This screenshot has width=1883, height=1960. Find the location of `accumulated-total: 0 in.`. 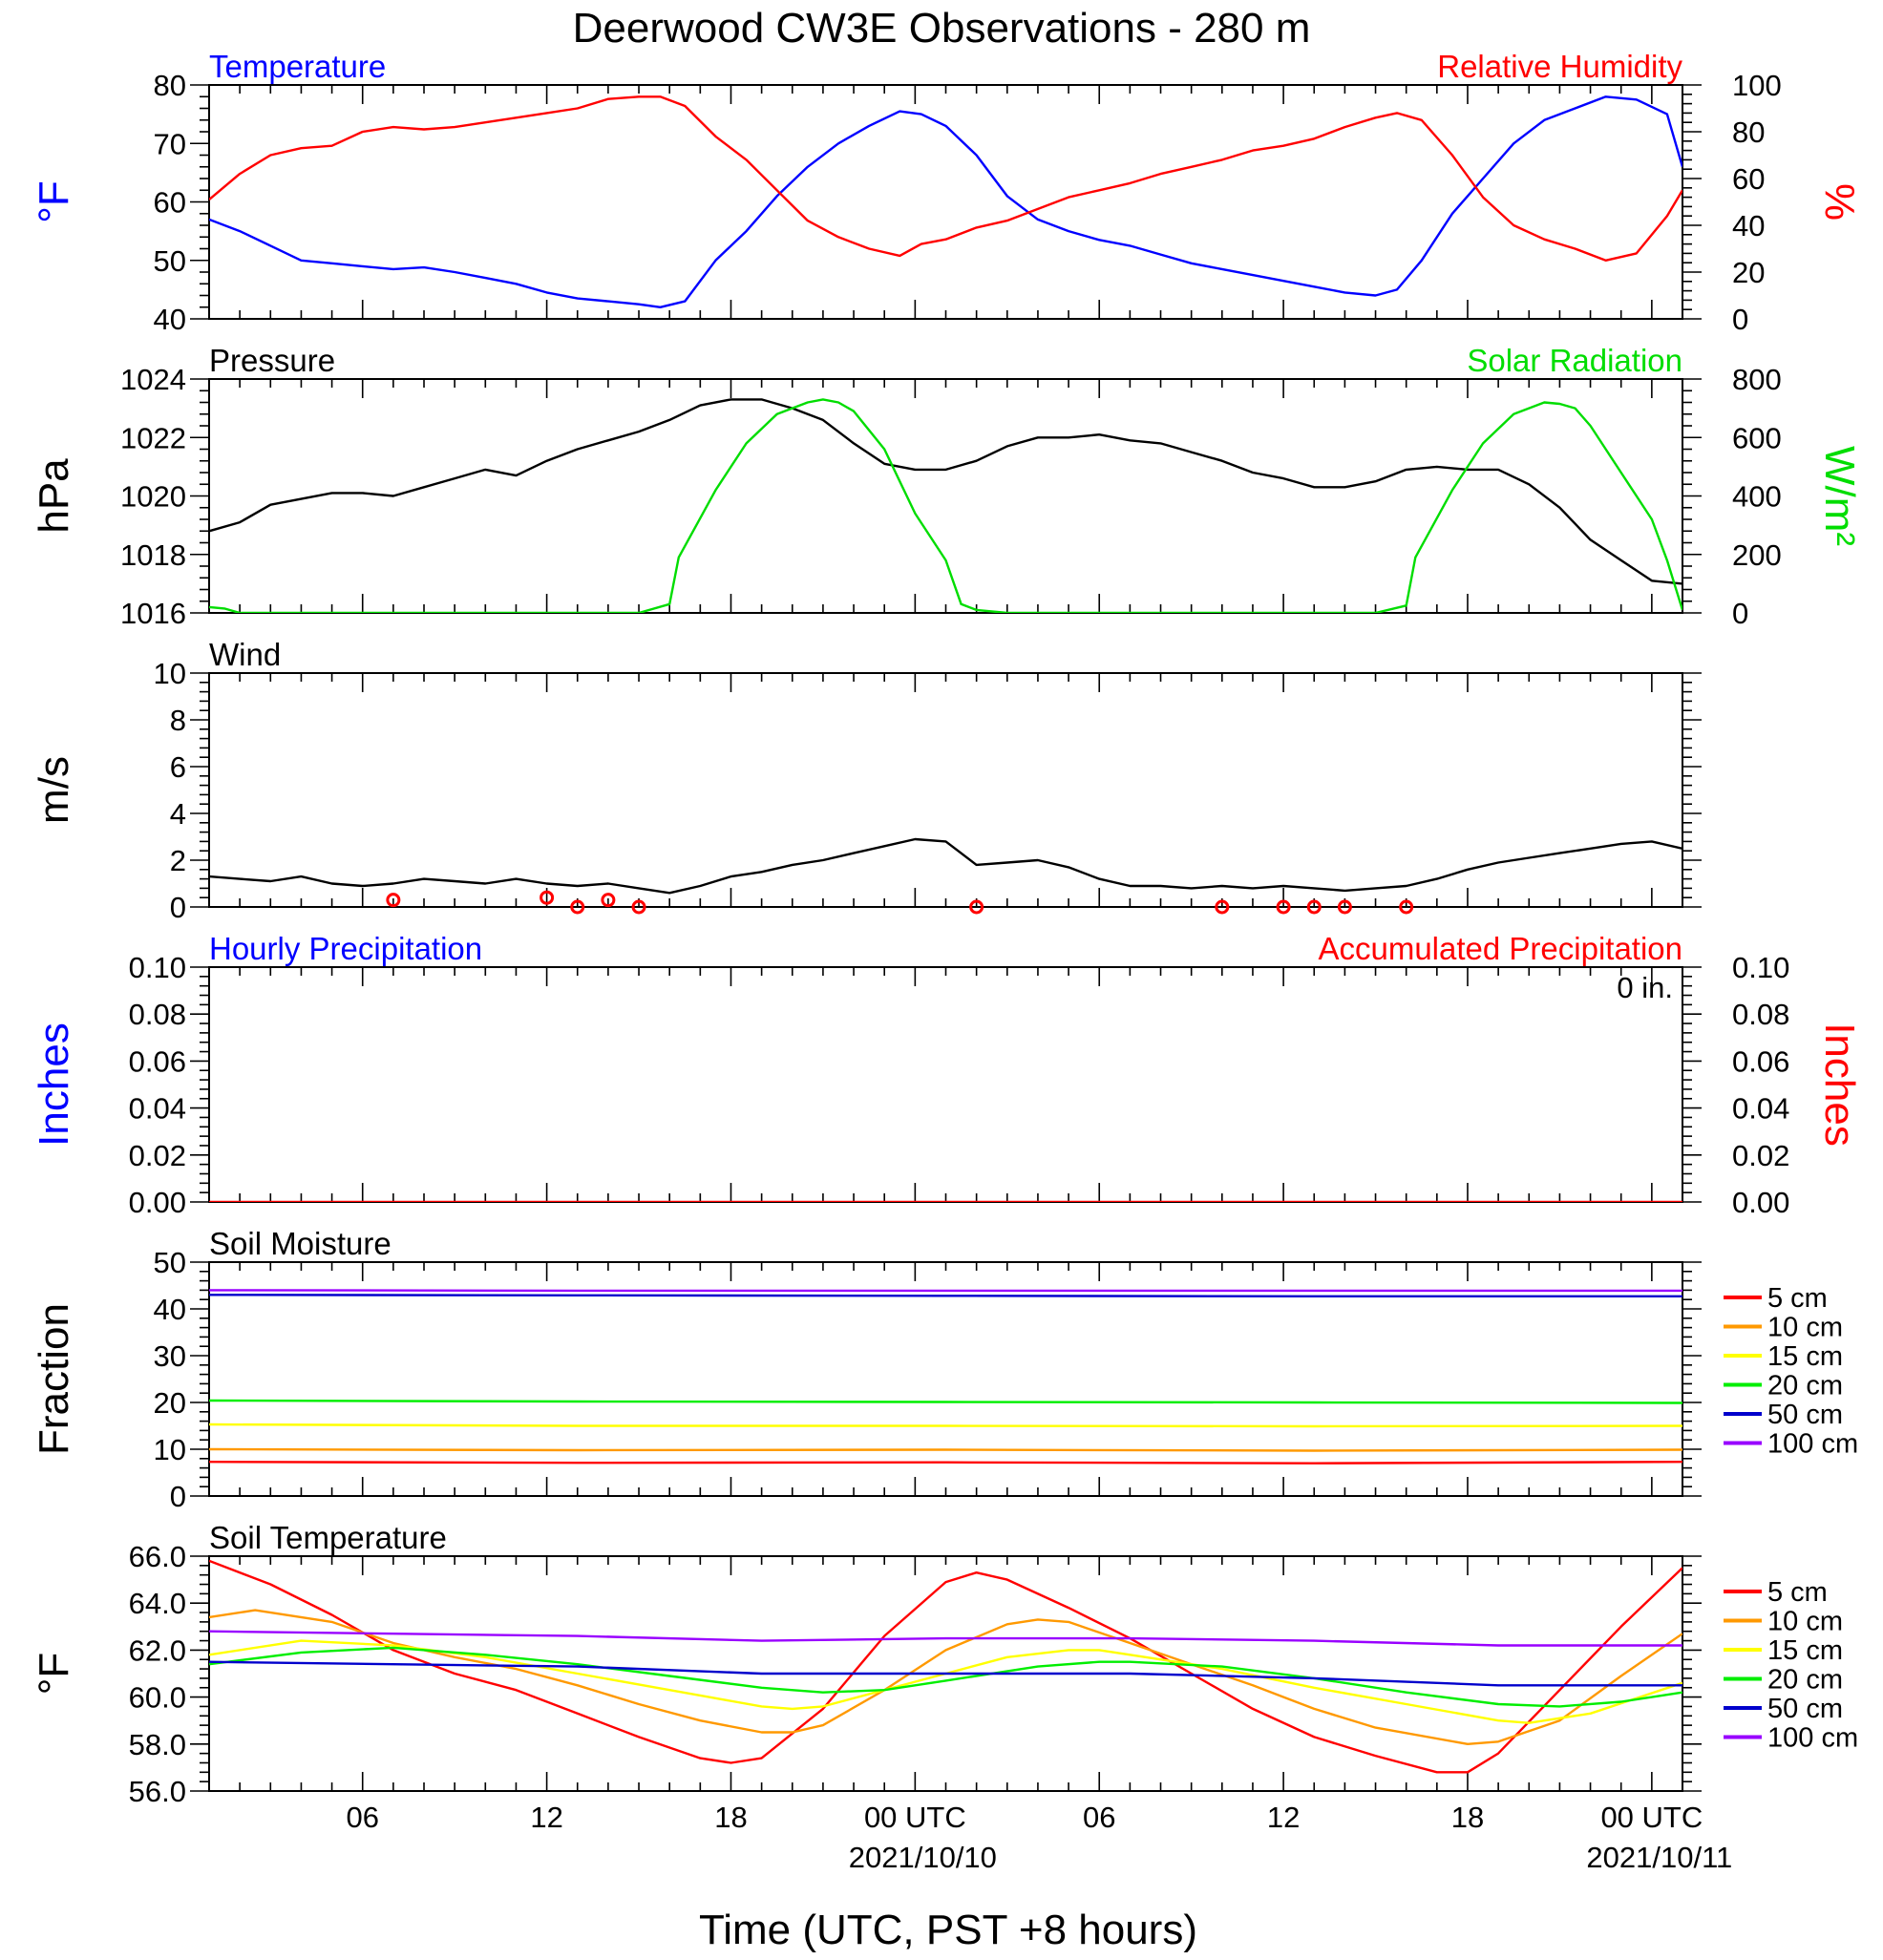

accumulated-total: 0 in. is located at coordinates (1645, 987).